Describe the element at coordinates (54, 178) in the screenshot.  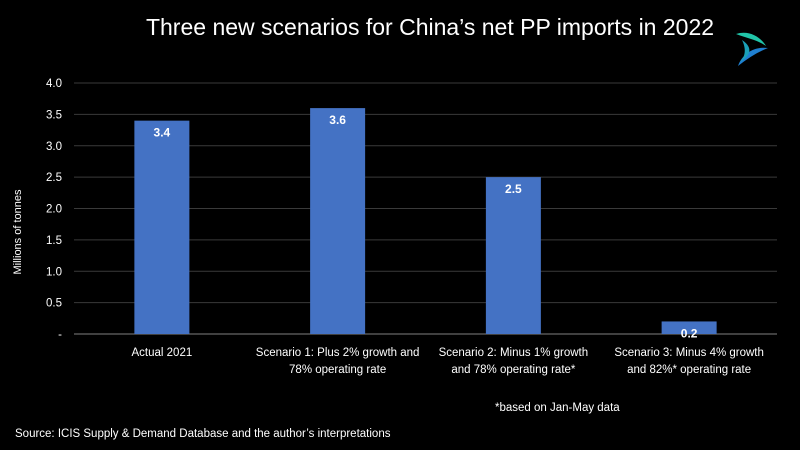
I see `y-tick-label: 2.5` at that location.